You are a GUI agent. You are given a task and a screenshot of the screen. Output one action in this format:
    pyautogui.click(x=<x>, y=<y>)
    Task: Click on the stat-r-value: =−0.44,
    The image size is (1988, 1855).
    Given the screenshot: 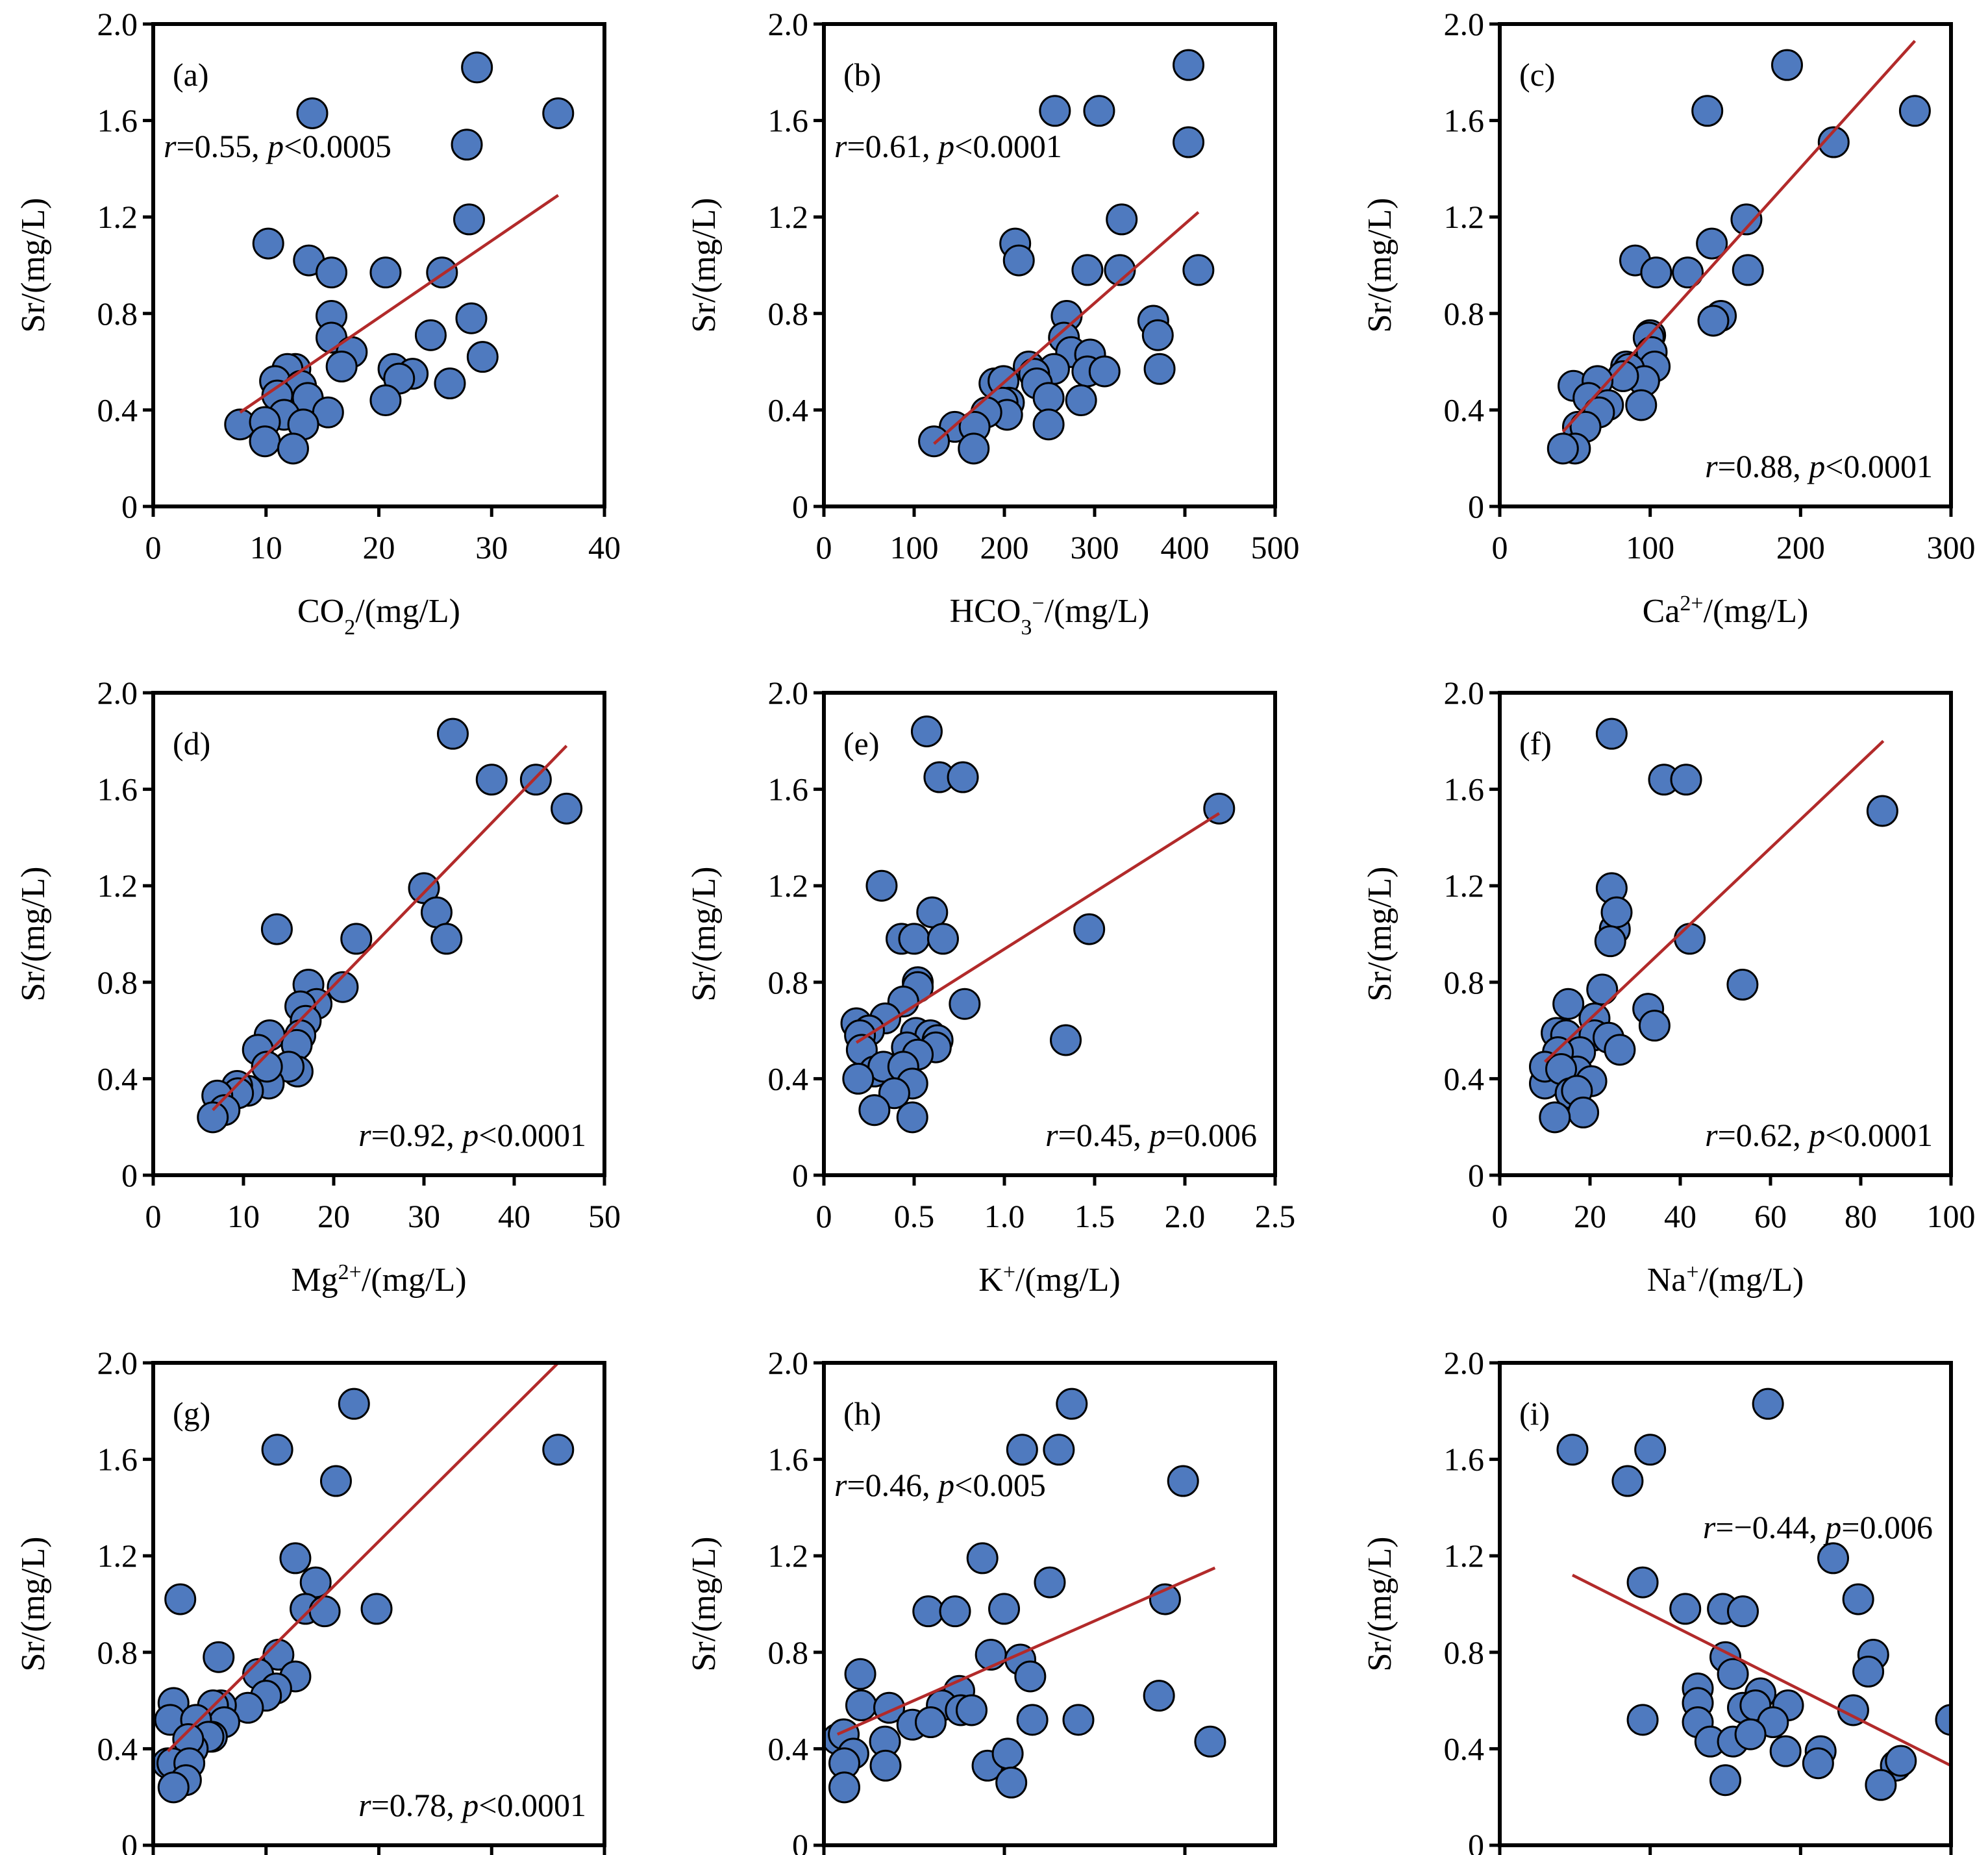 What is the action you would take?
    pyautogui.click(x=1770, y=1527)
    